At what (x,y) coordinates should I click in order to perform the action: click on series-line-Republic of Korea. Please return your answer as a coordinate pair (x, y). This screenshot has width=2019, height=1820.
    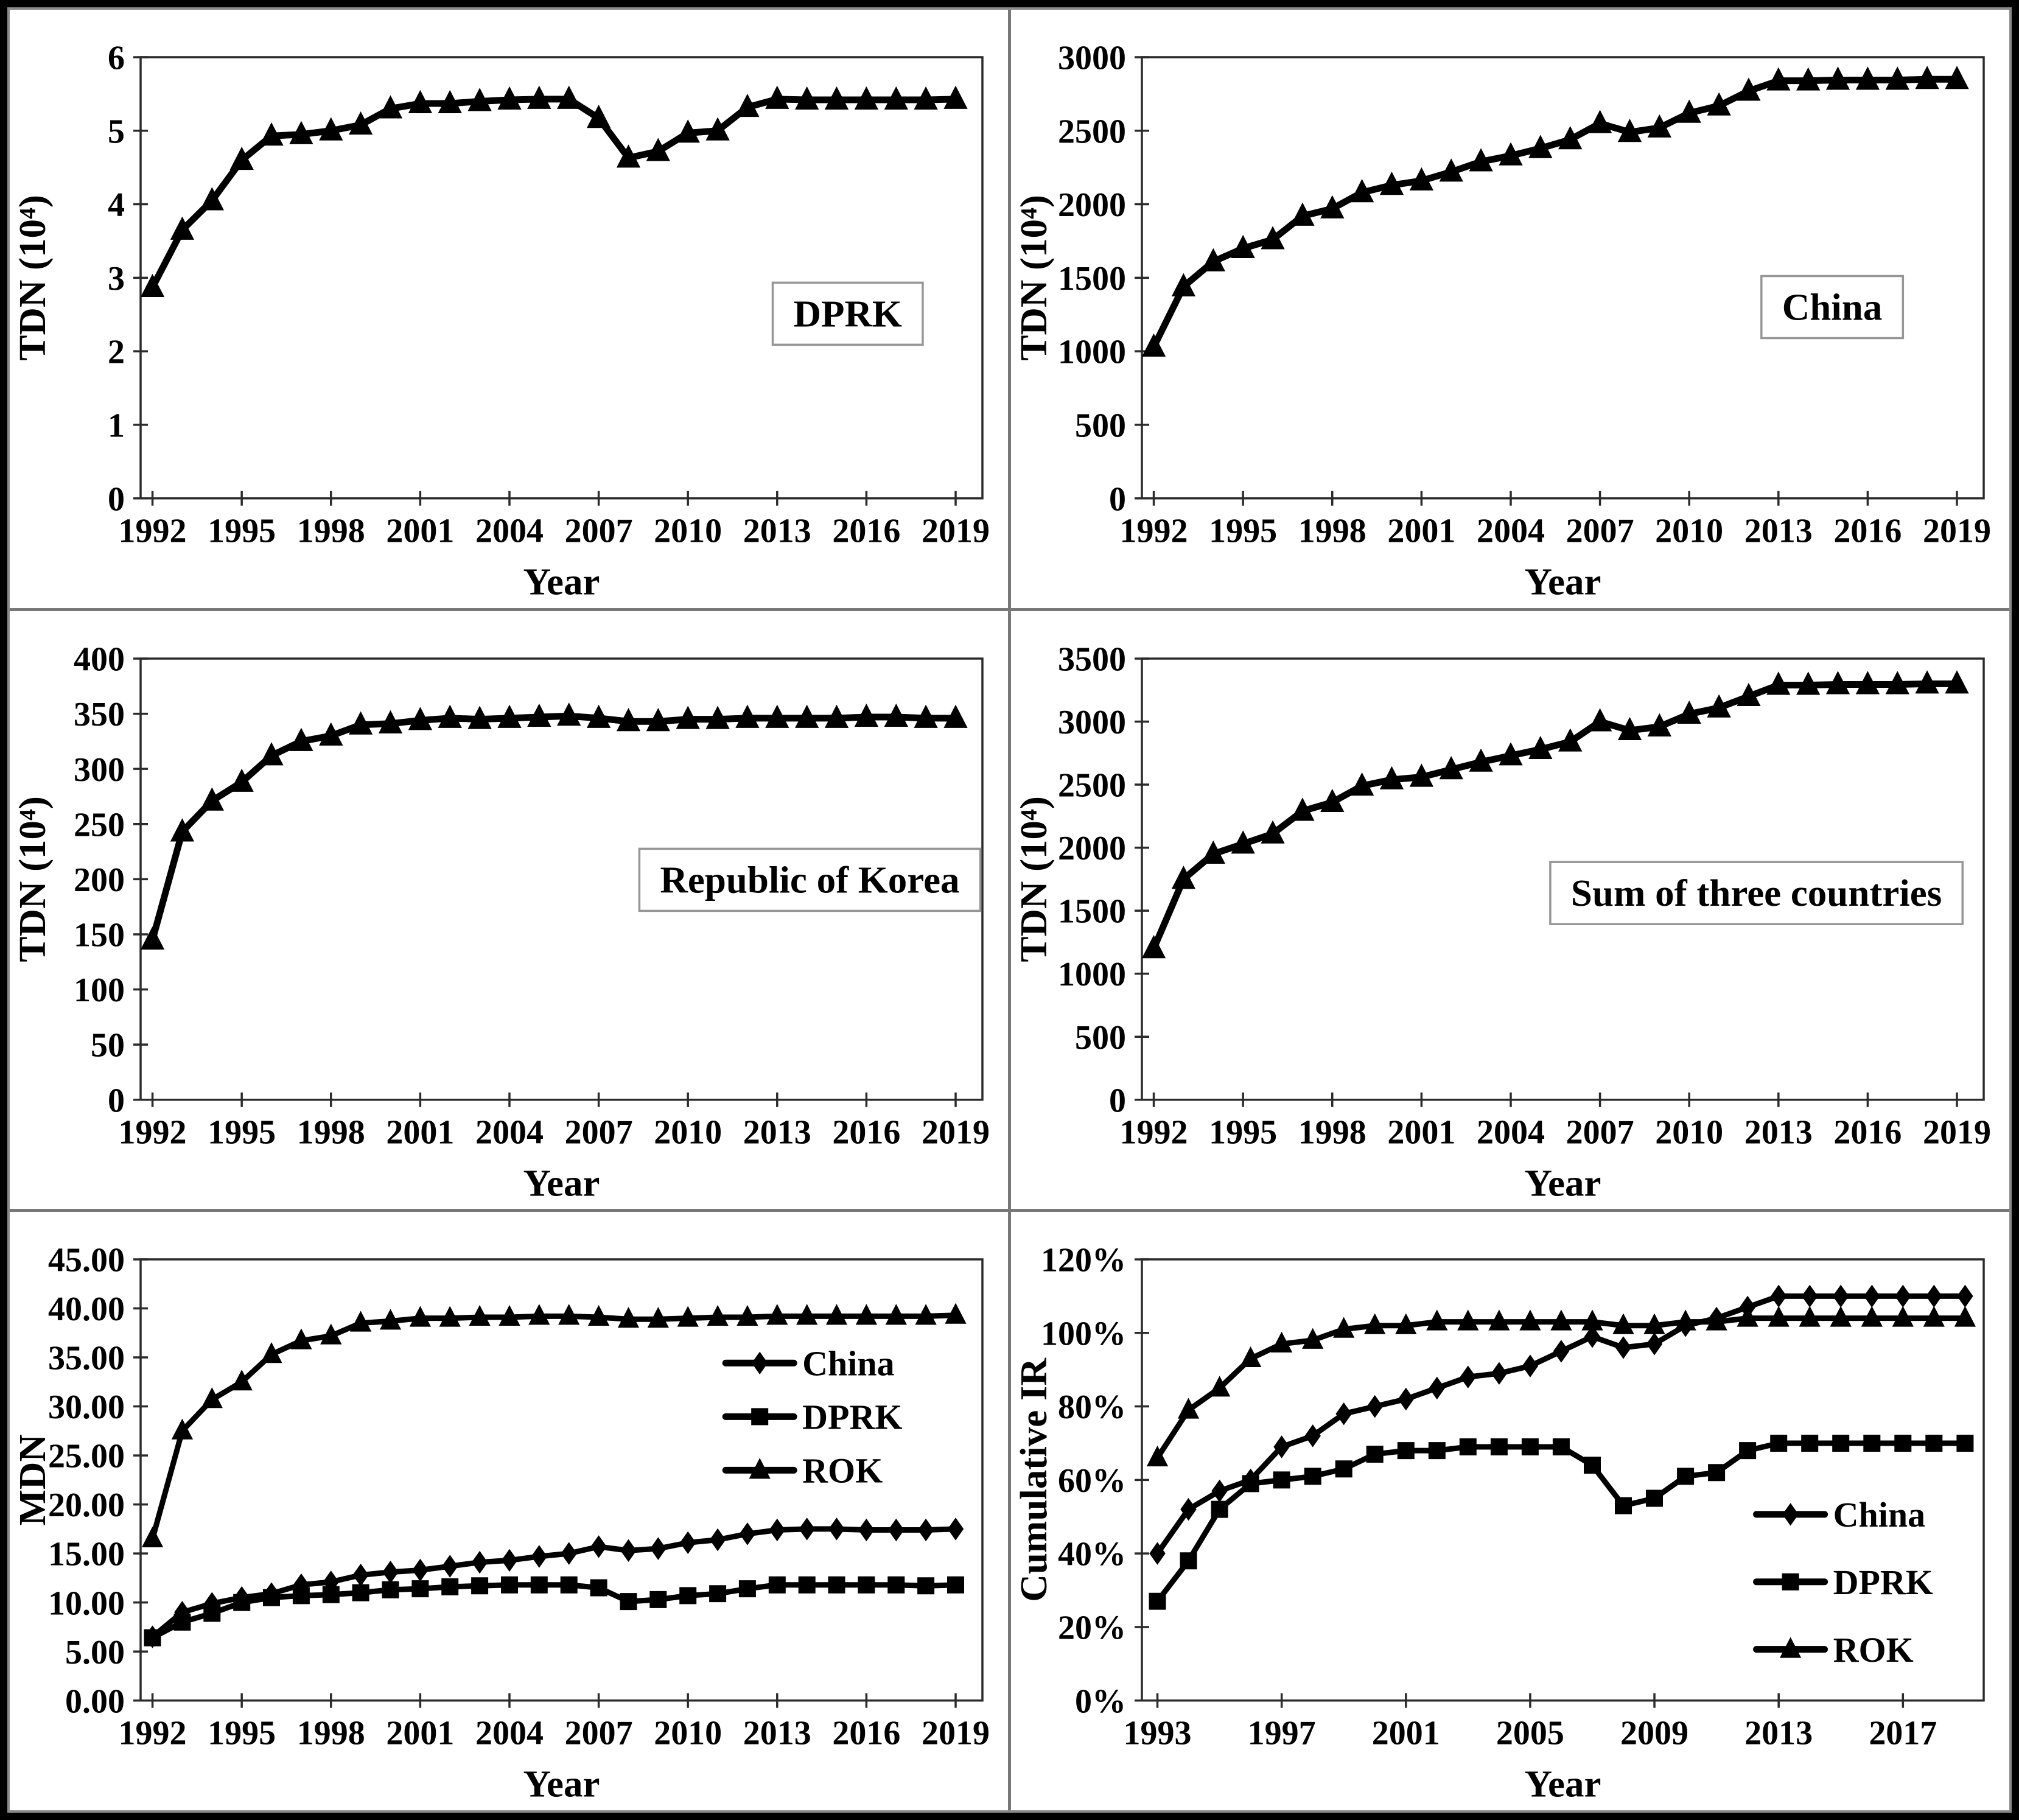
    Looking at the image, I should click on (554, 827).